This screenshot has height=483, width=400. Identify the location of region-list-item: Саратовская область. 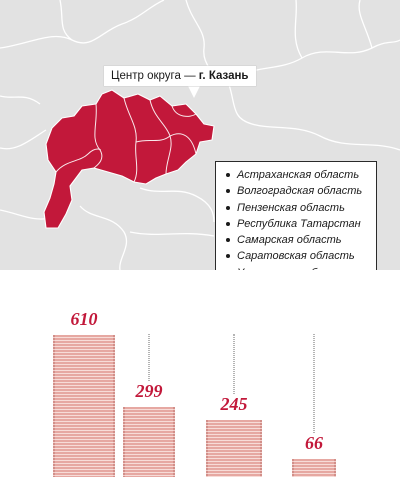
(298, 256).